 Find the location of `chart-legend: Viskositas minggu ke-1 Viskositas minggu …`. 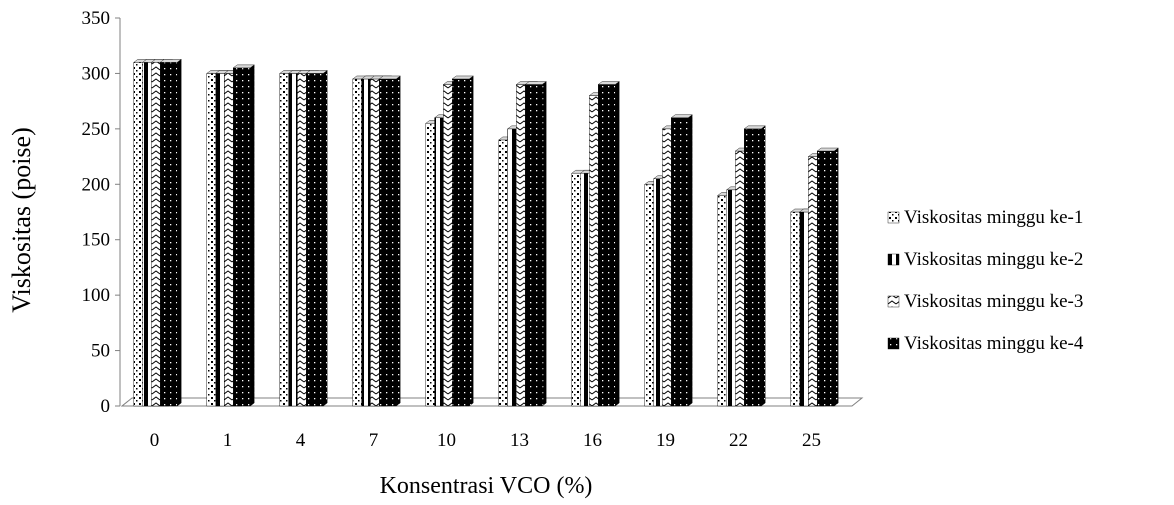

chart-legend: Viskositas minggu ke-1 Viskositas minggu … is located at coordinates (985, 280).